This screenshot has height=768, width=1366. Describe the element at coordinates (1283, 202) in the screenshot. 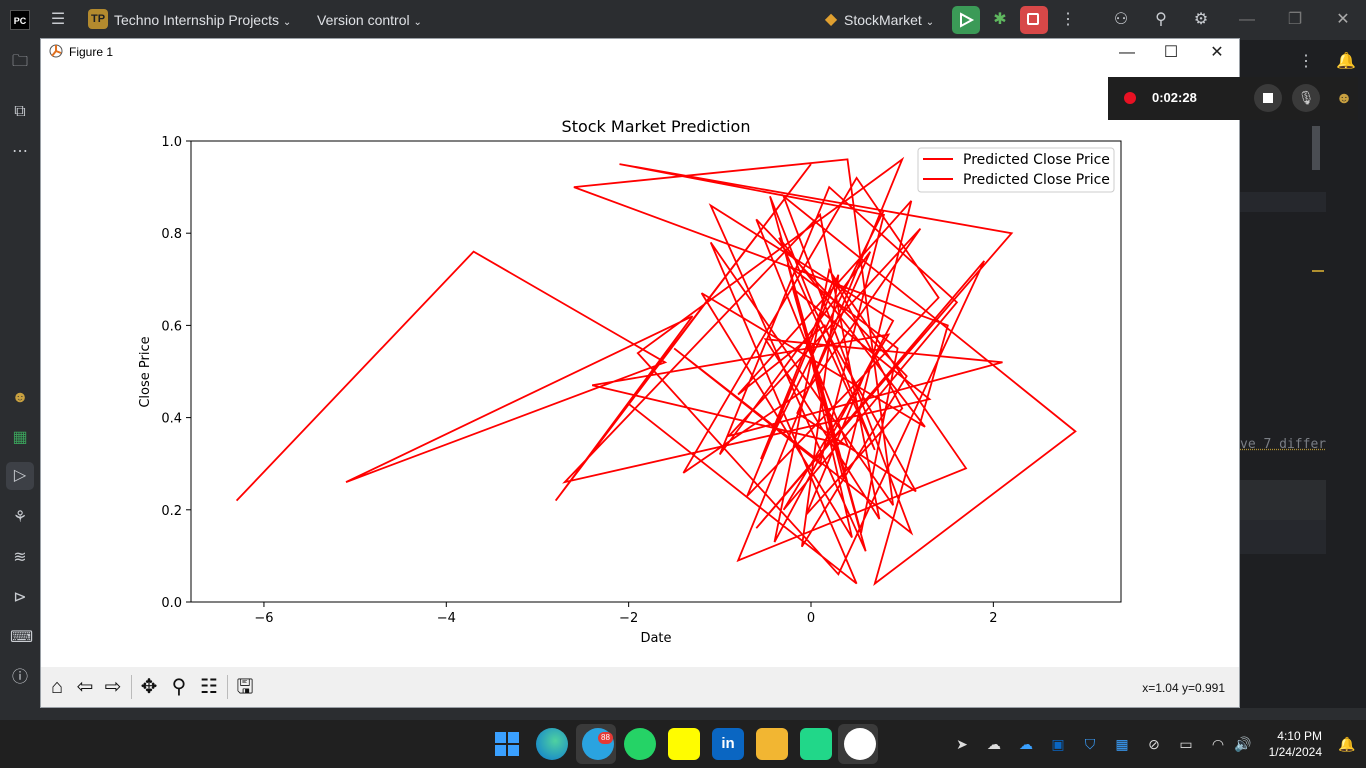

I see `editor-line-highlight` at that location.